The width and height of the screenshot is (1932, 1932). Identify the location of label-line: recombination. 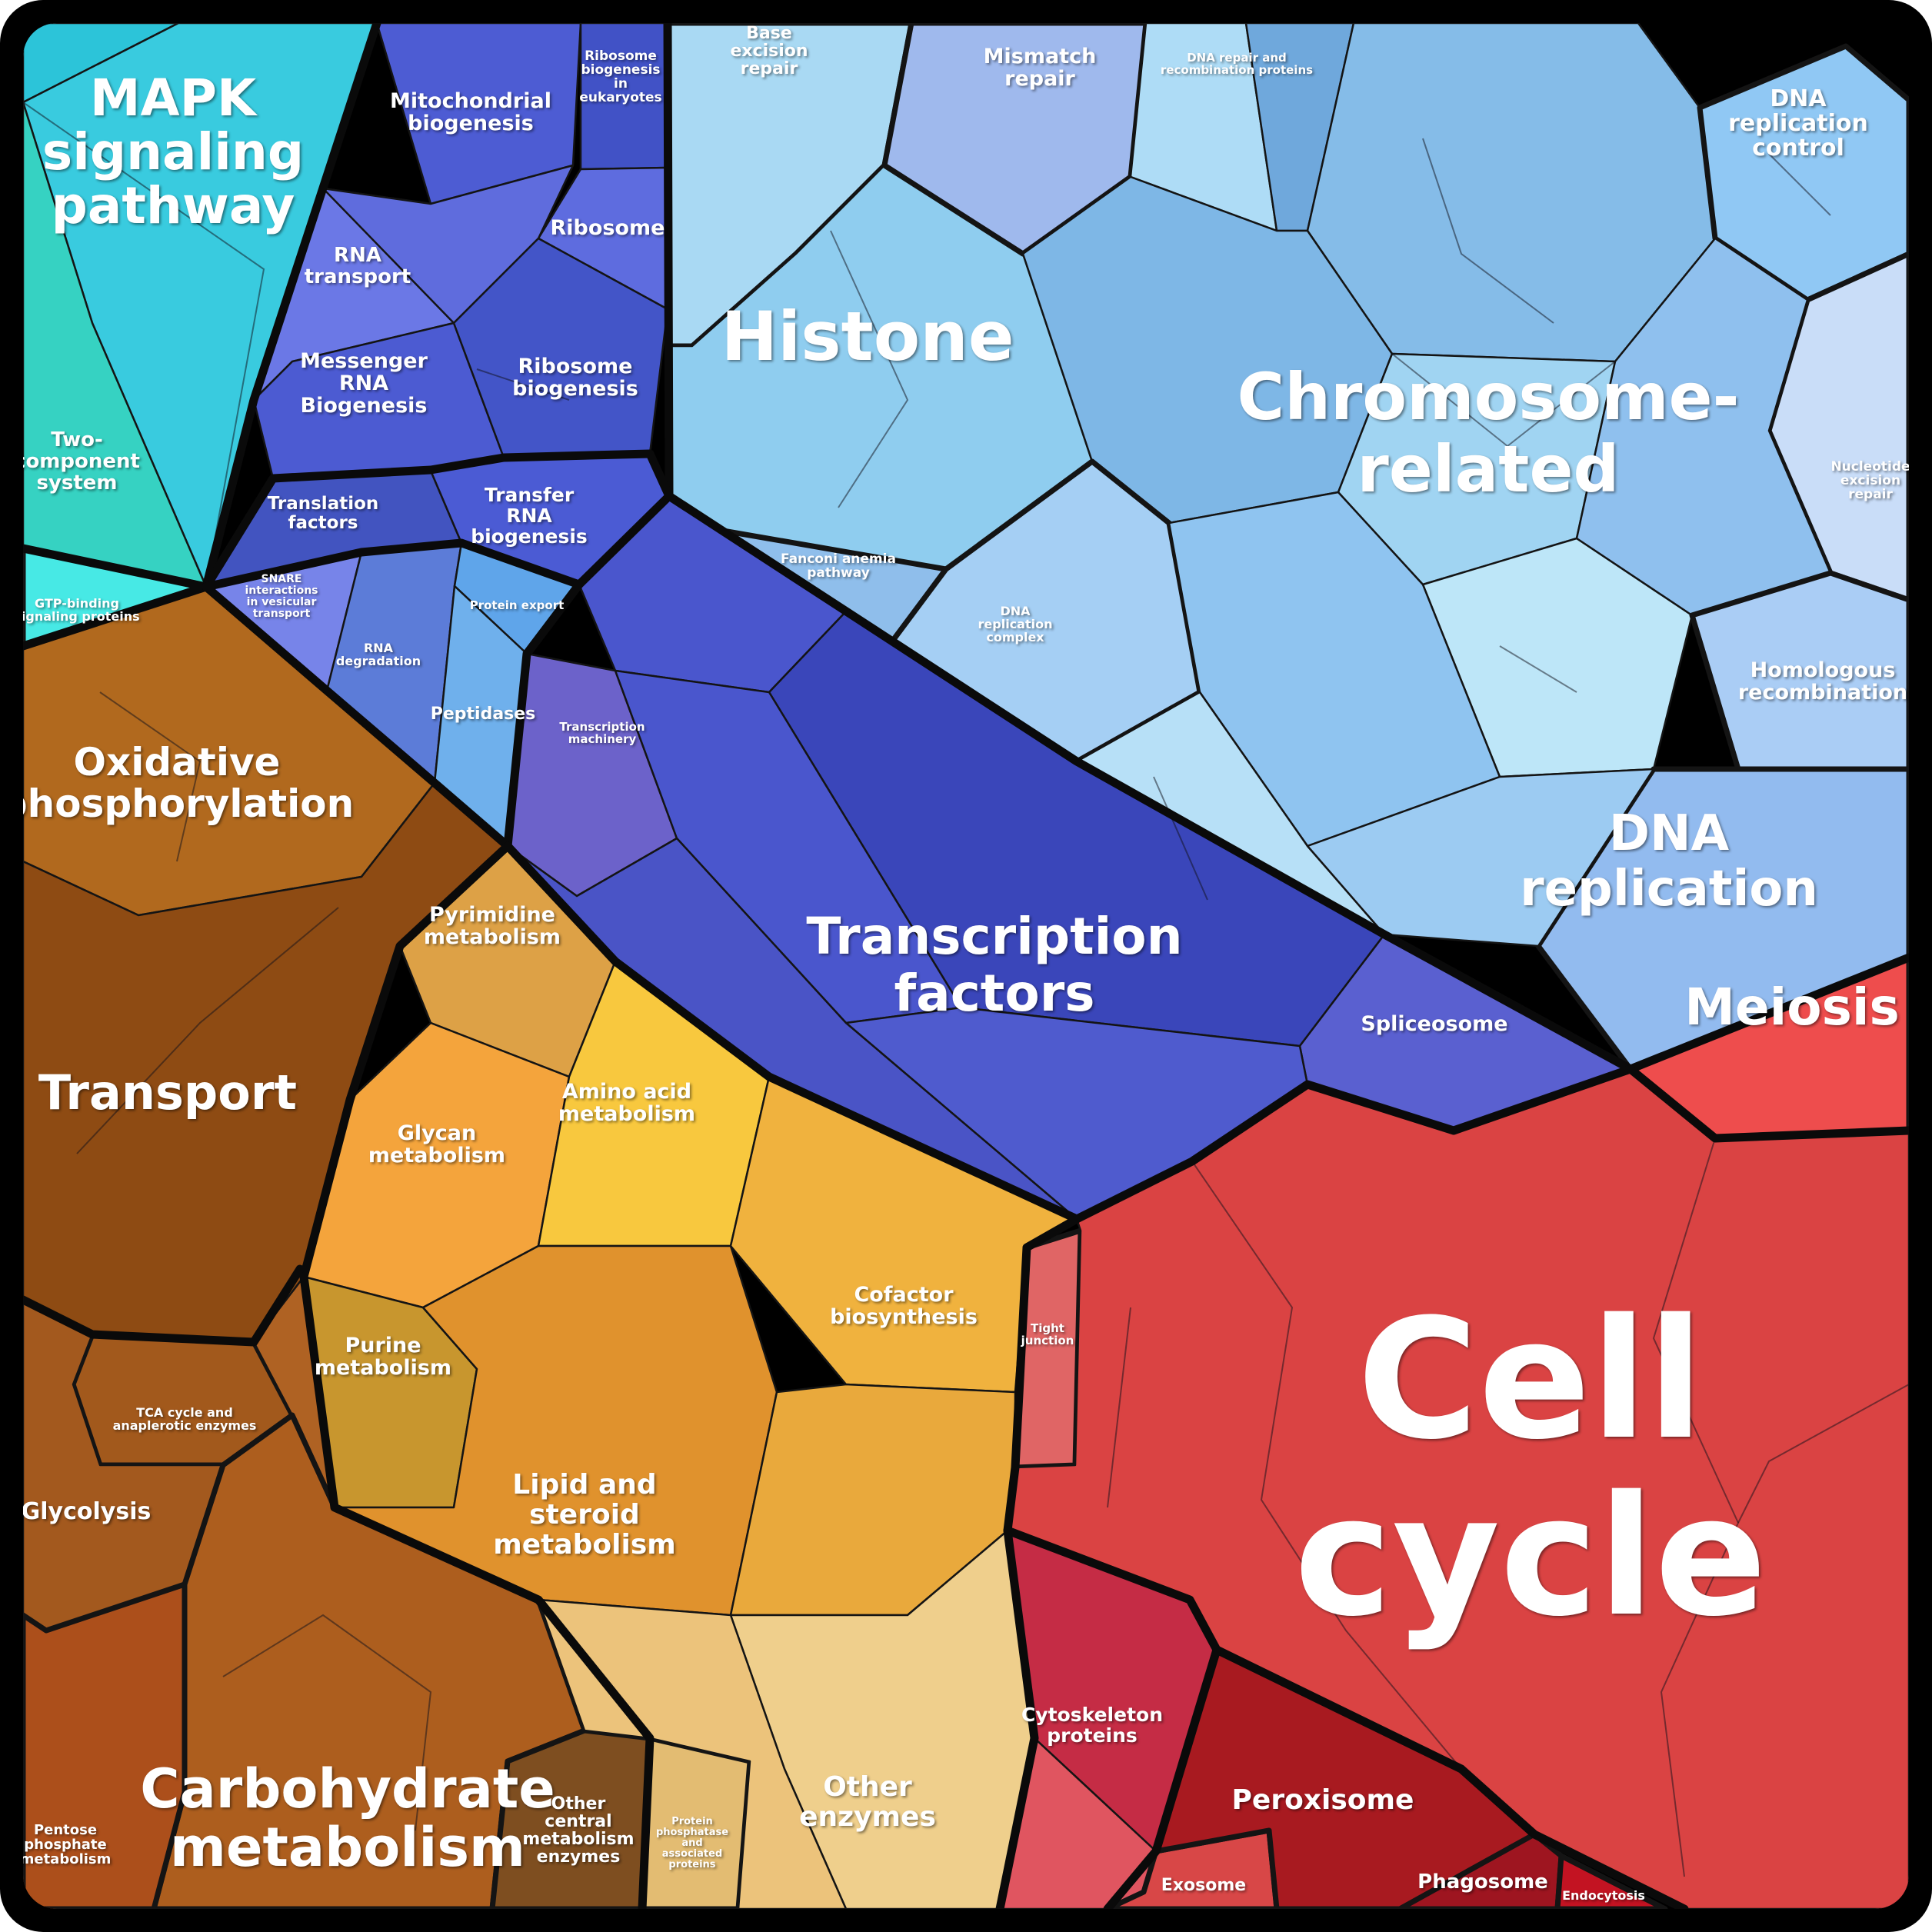
(1822, 693).